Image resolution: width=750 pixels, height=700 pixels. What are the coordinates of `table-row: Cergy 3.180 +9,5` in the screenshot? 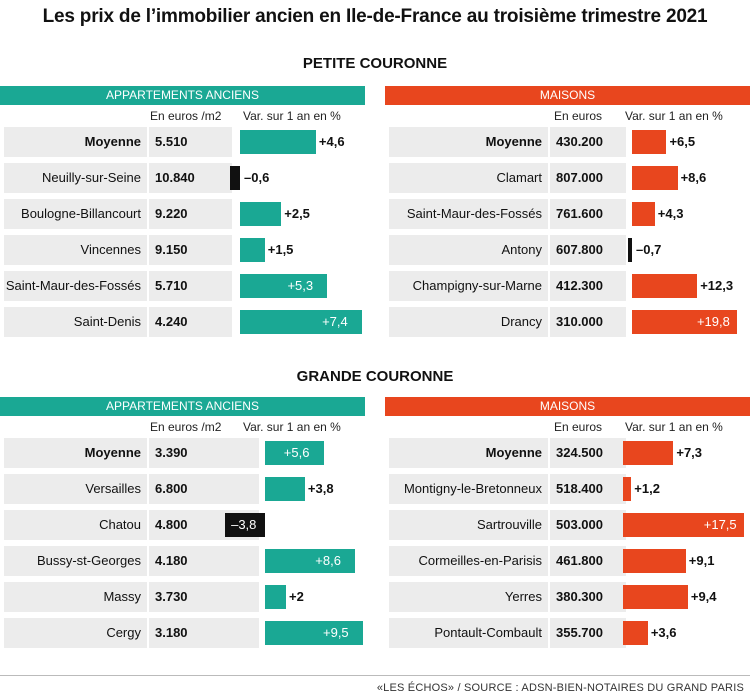 It's located at (182, 633).